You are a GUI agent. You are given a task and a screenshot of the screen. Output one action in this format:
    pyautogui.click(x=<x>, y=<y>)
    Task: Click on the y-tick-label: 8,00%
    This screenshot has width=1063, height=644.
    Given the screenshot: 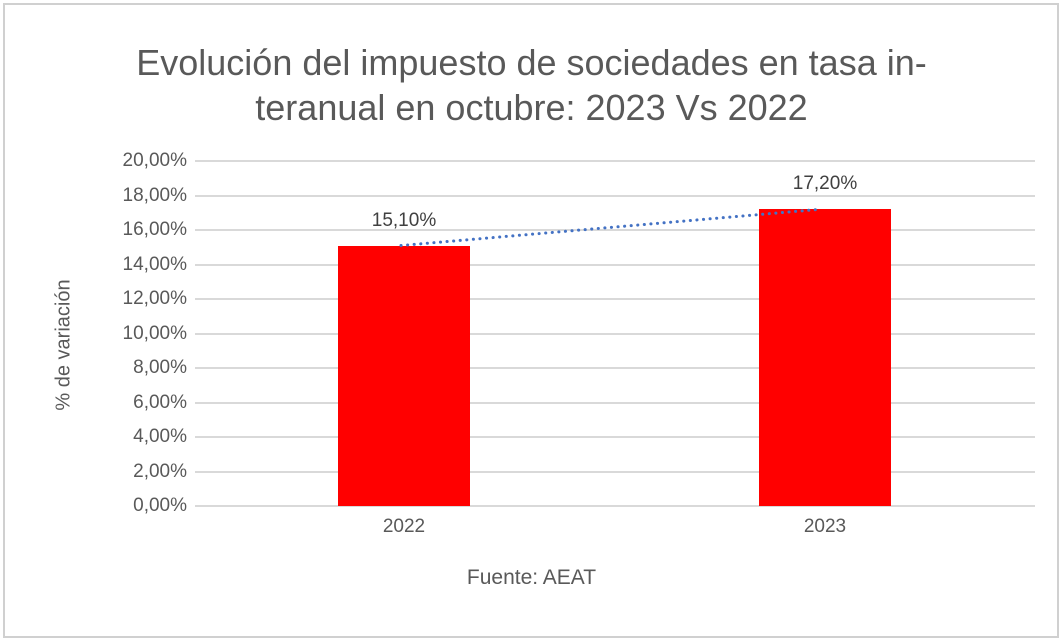 What is the action you would take?
    pyautogui.click(x=160, y=367)
    